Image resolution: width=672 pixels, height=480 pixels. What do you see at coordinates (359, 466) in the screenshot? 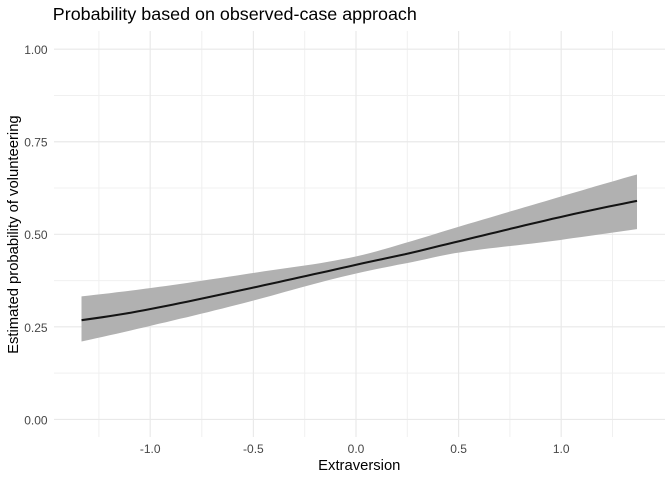
I see `svg-text: Extraversion` at bounding box center [359, 466].